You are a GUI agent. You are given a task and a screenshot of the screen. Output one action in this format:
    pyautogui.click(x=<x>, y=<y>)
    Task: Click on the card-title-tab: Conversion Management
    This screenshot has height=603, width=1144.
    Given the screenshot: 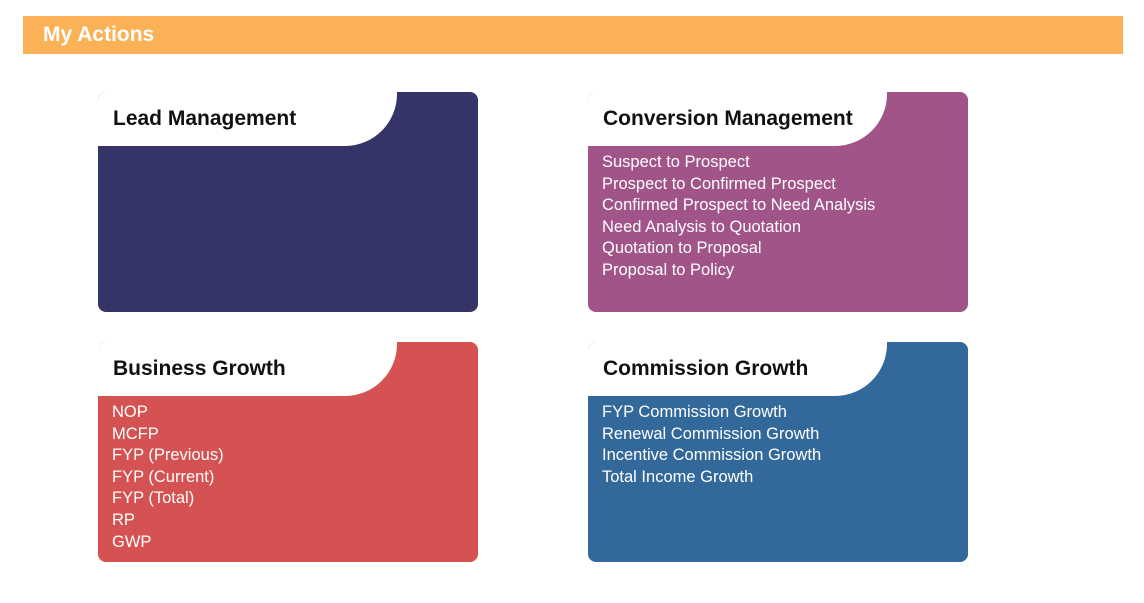 What is the action you would take?
    pyautogui.click(x=737, y=119)
    